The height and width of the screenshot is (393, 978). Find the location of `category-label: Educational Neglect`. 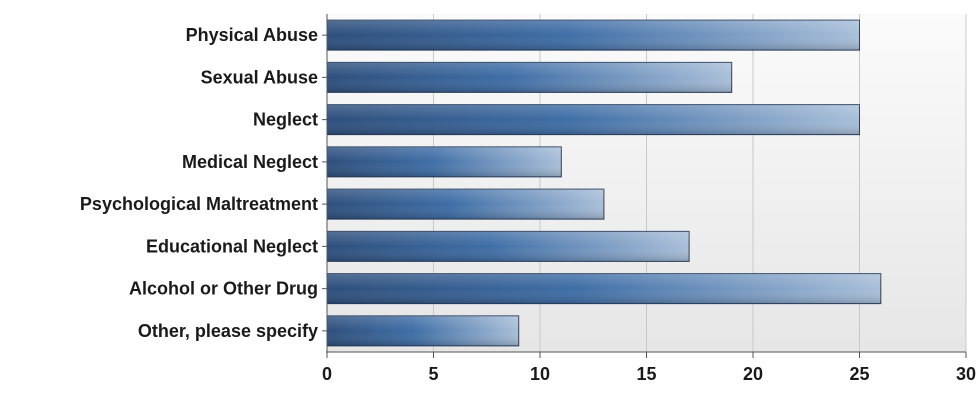

category-label: Educational Neglect is located at coordinates (232, 246).